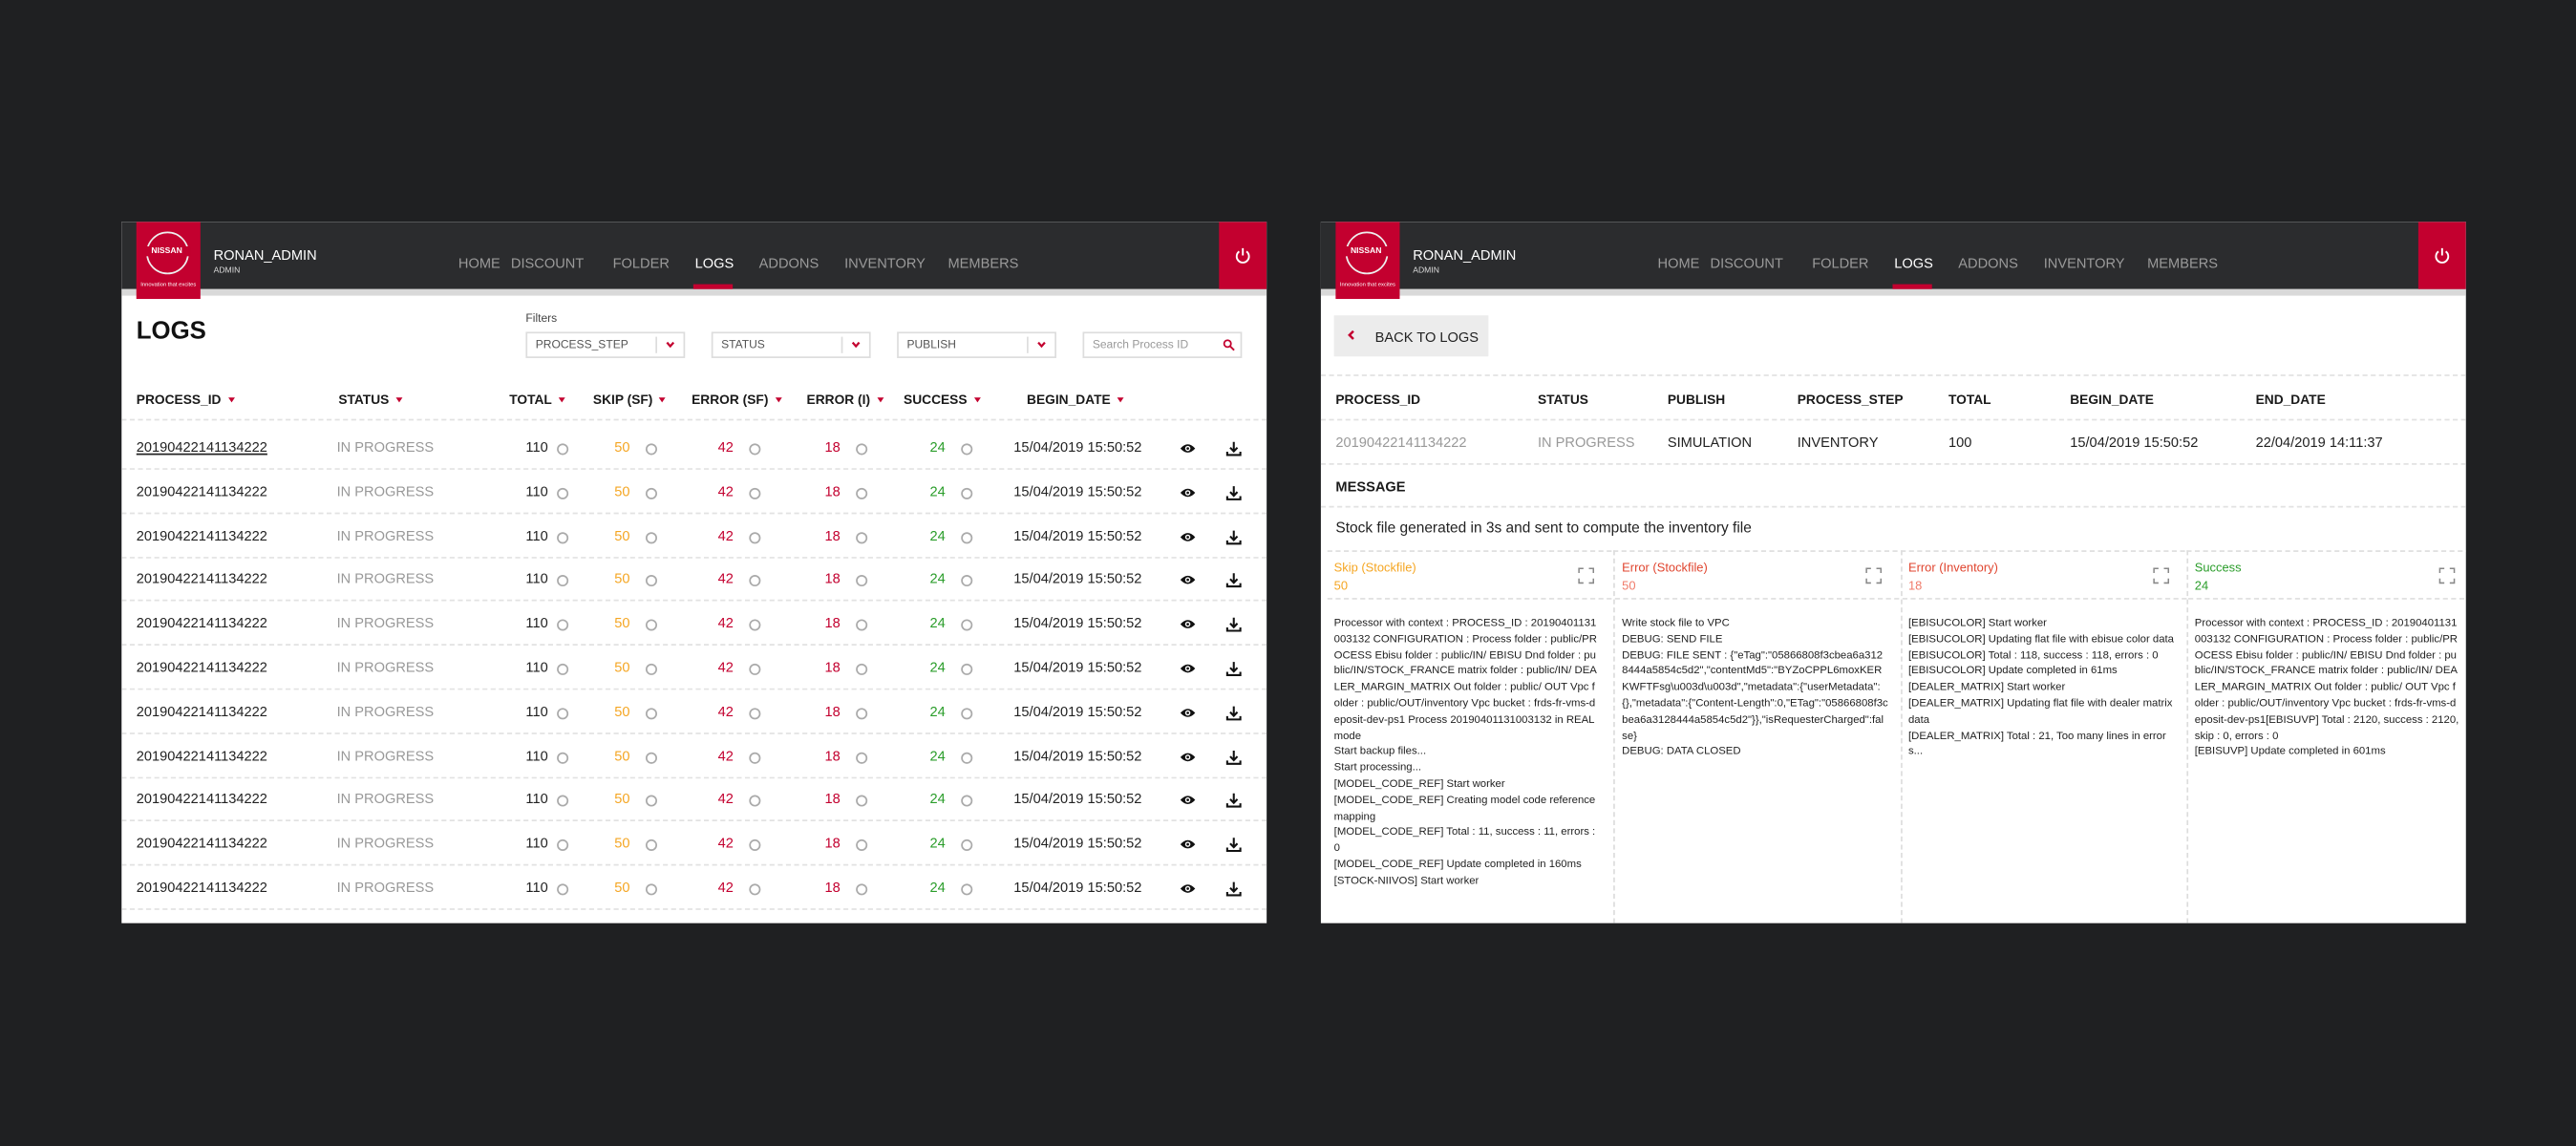  What do you see at coordinates (1977, 623) in the screenshot?
I see `log-line: [EBISUCOLOR] Start worker` at bounding box center [1977, 623].